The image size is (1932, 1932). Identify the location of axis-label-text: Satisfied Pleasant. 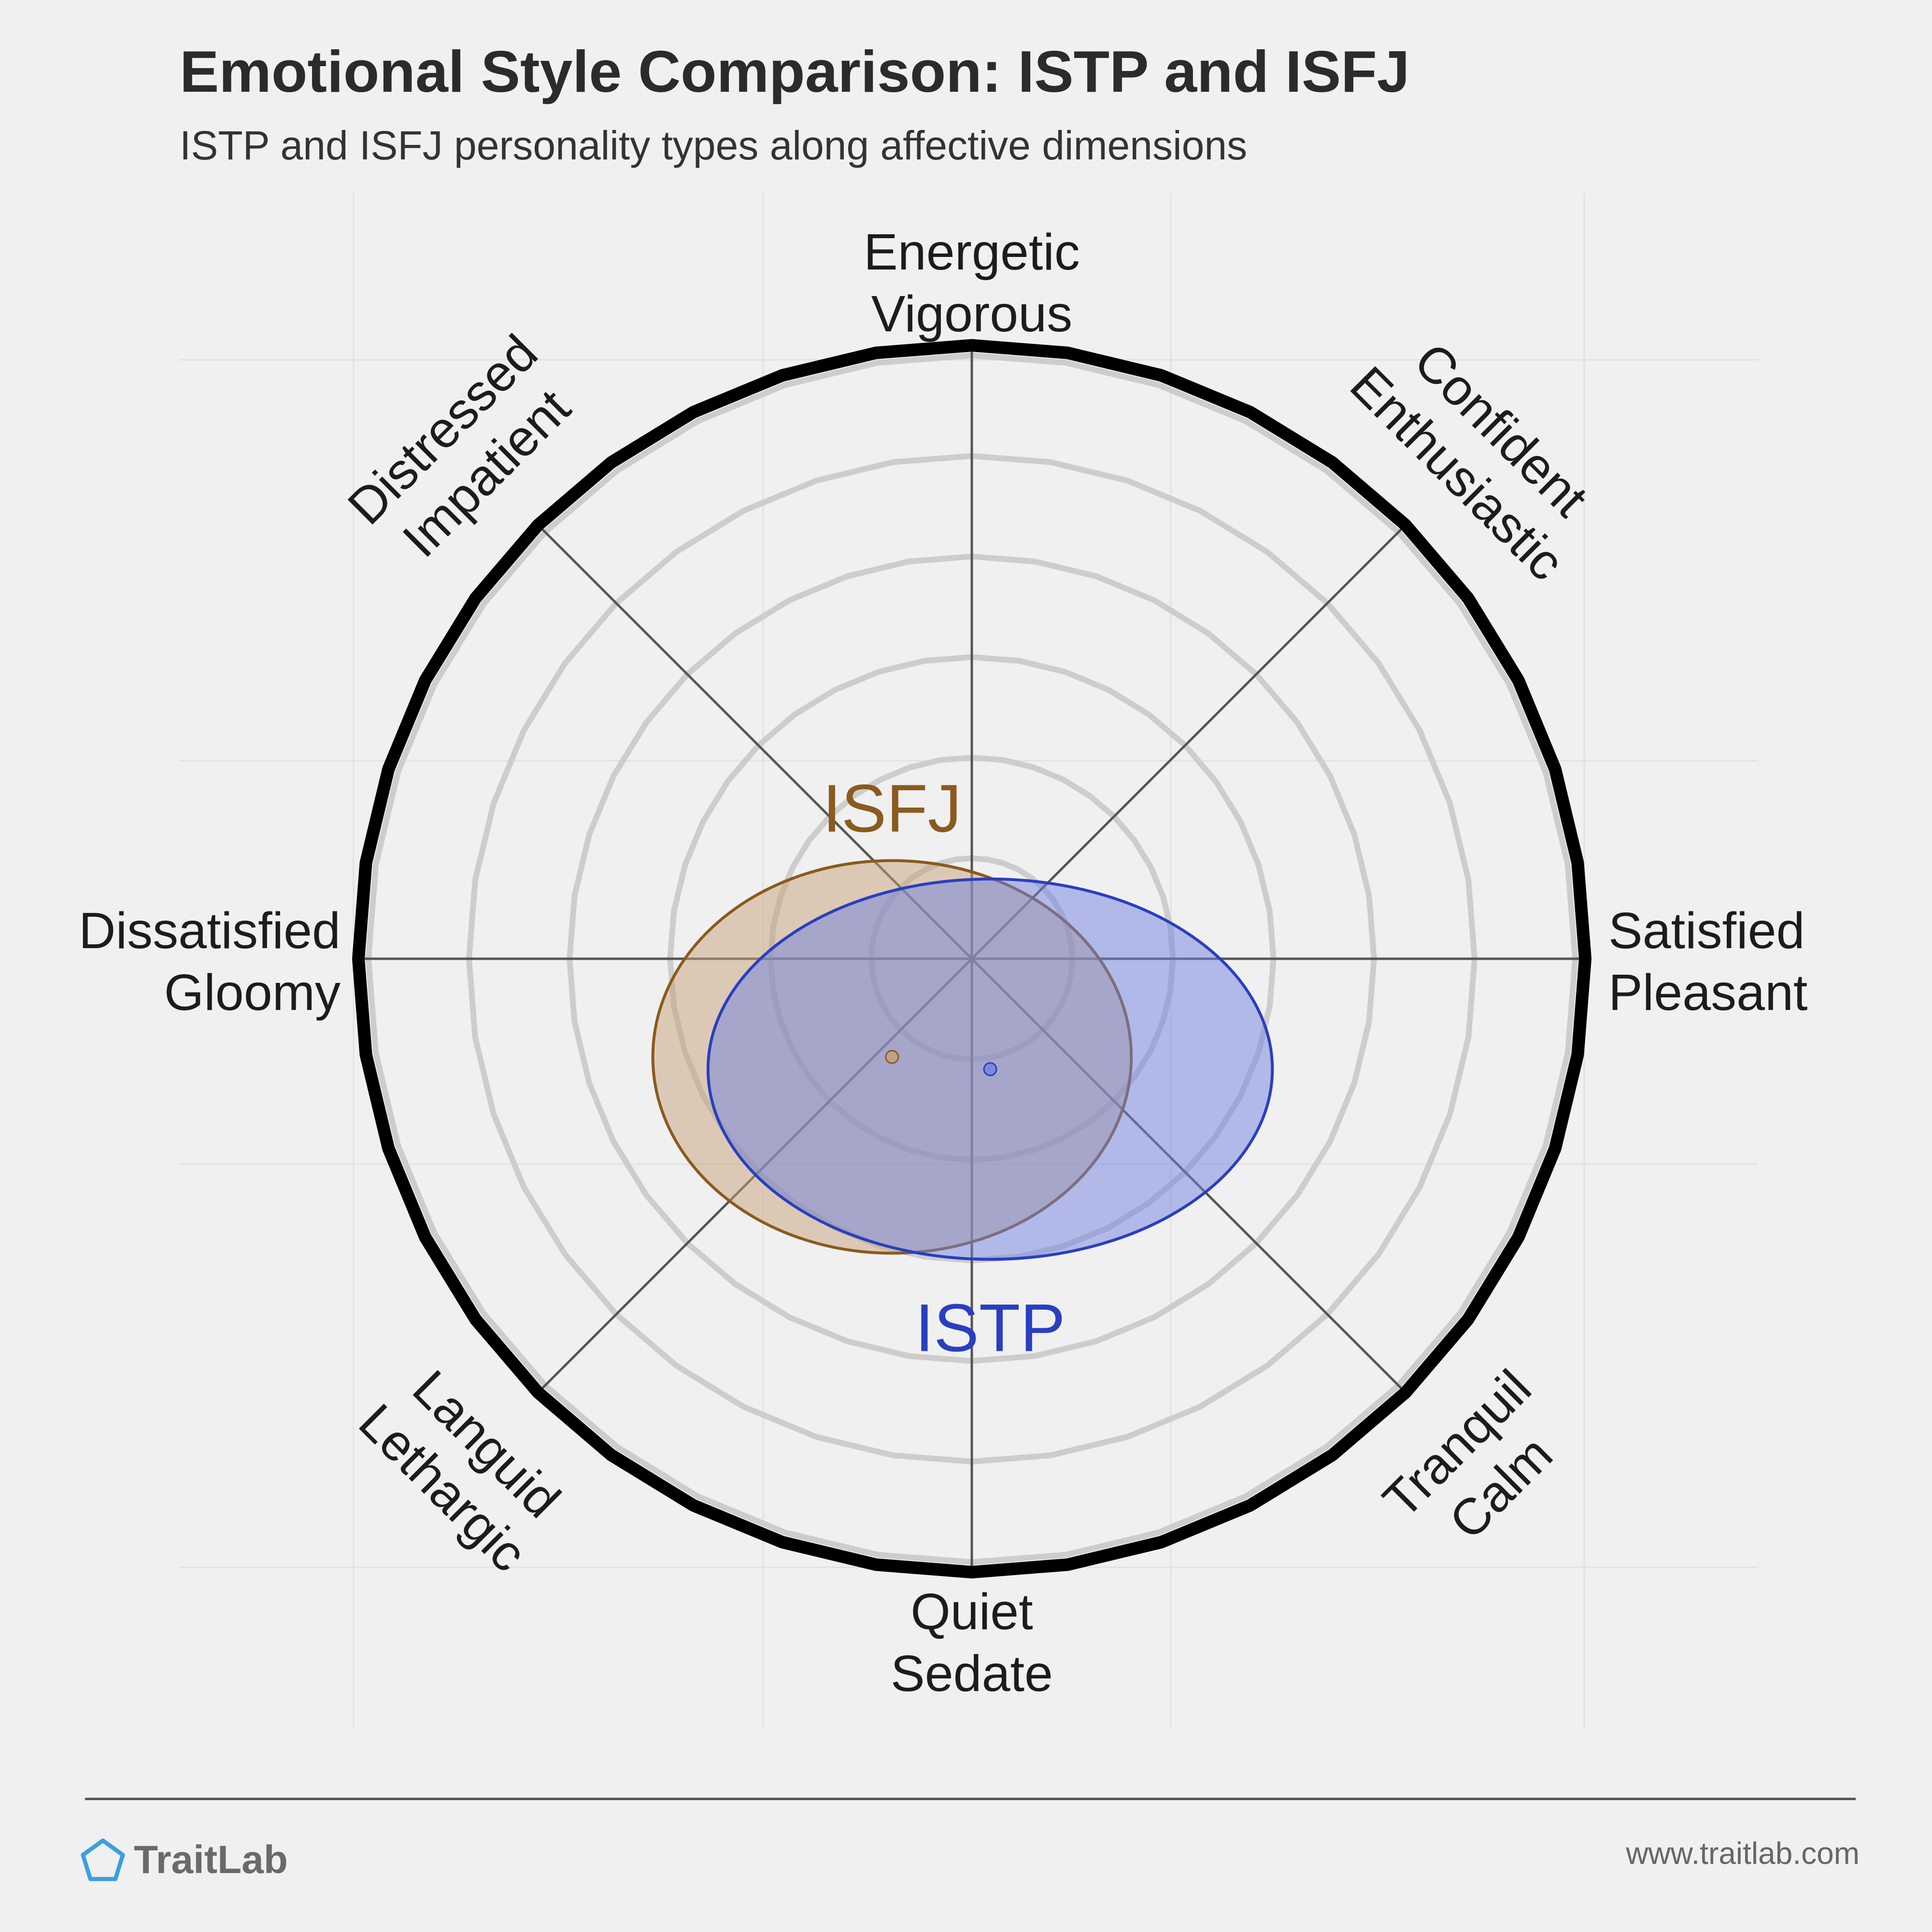
(1708, 961).